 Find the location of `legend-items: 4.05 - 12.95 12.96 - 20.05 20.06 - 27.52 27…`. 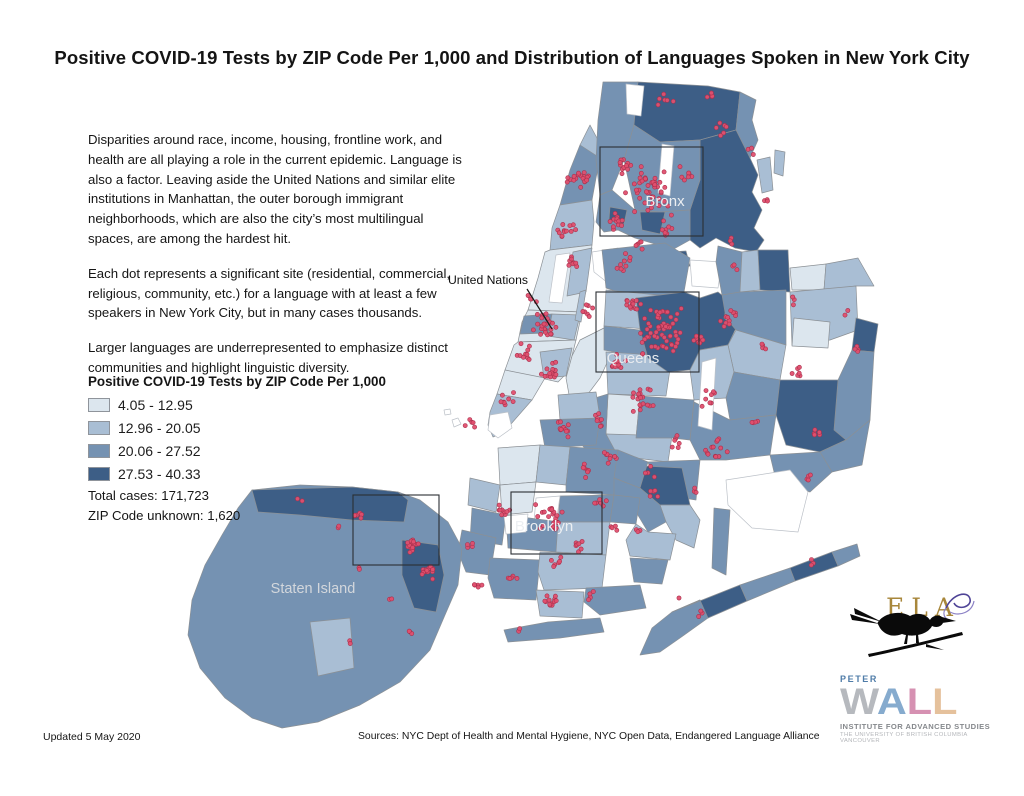

legend-items: 4.05 - 12.95 12.96 - 20.05 20.06 - 27.52 27… is located at coordinates (238, 439).